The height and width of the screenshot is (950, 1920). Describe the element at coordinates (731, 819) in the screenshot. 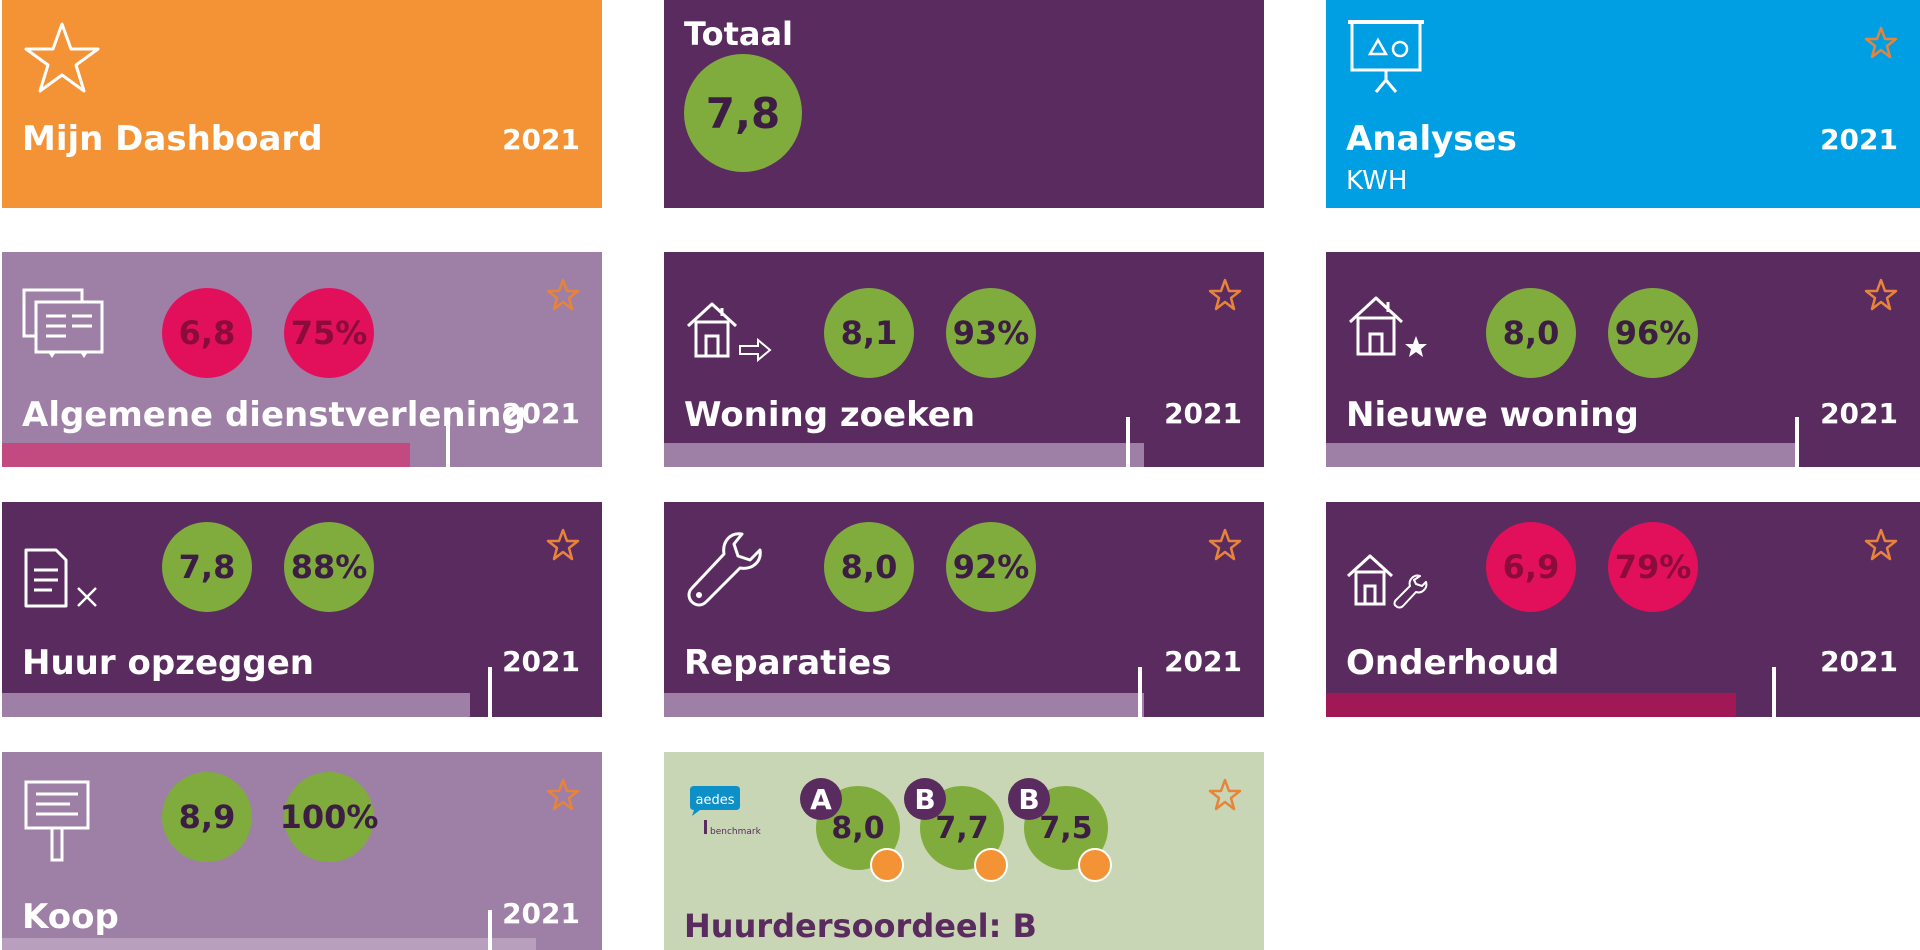

I see `aedes-benchmark-logo: aedes benchmark` at that location.